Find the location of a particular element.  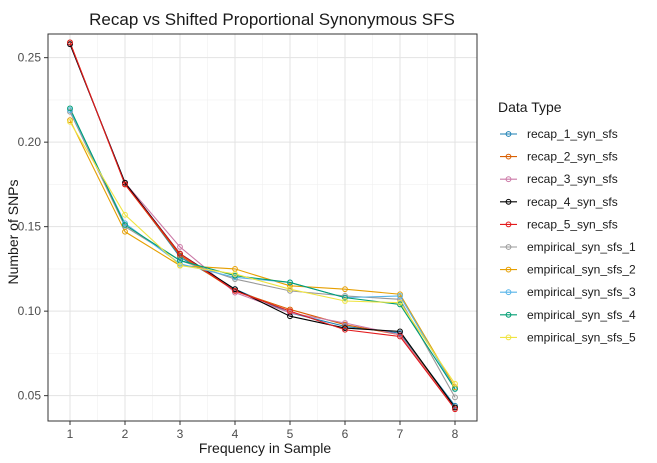

data-point-recap_2_syn_sfs is located at coordinates (290, 309).